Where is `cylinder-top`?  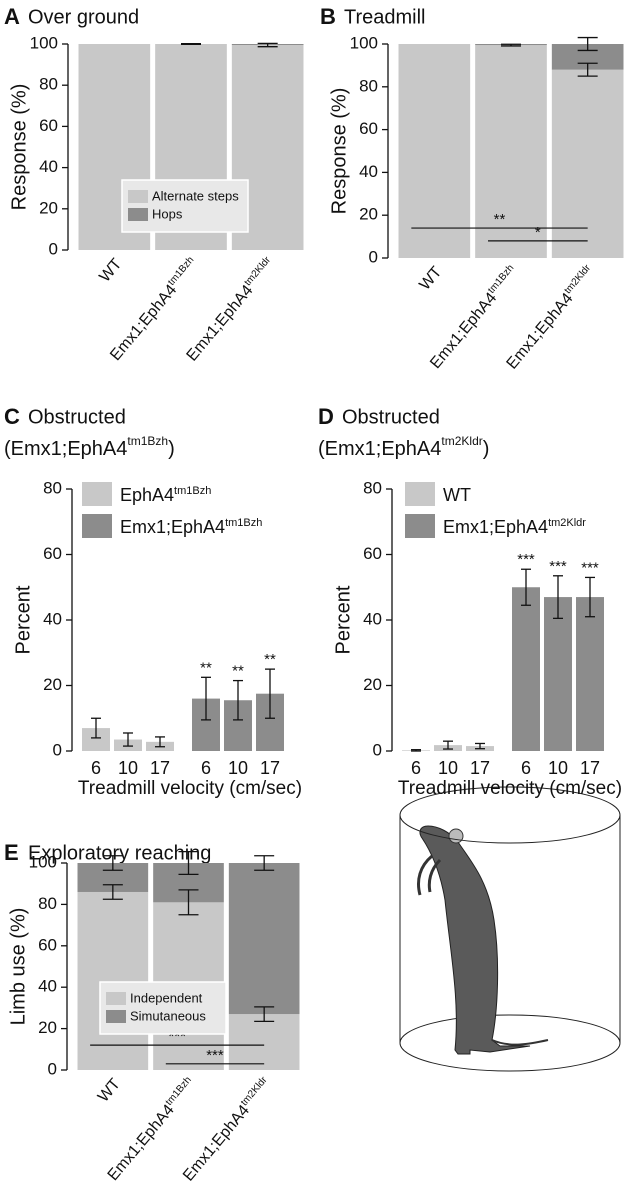 cylinder-top is located at coordinates (510, 815).